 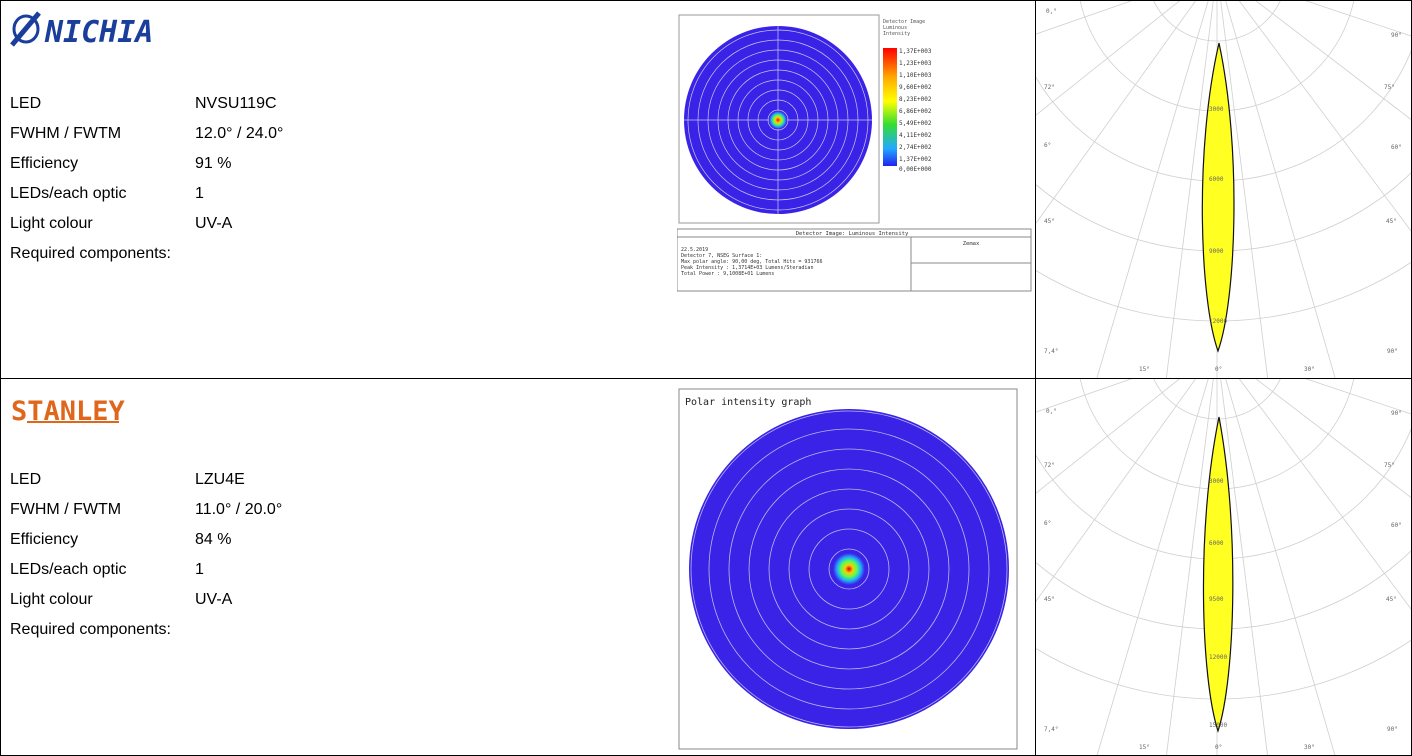 What do you see at coordinates (852, 234) in the screenshot?
I see `svg-text:Detector Image: Luminous Inten: Detector Image: Luminous Intensity` at bounding box center [852, 234].